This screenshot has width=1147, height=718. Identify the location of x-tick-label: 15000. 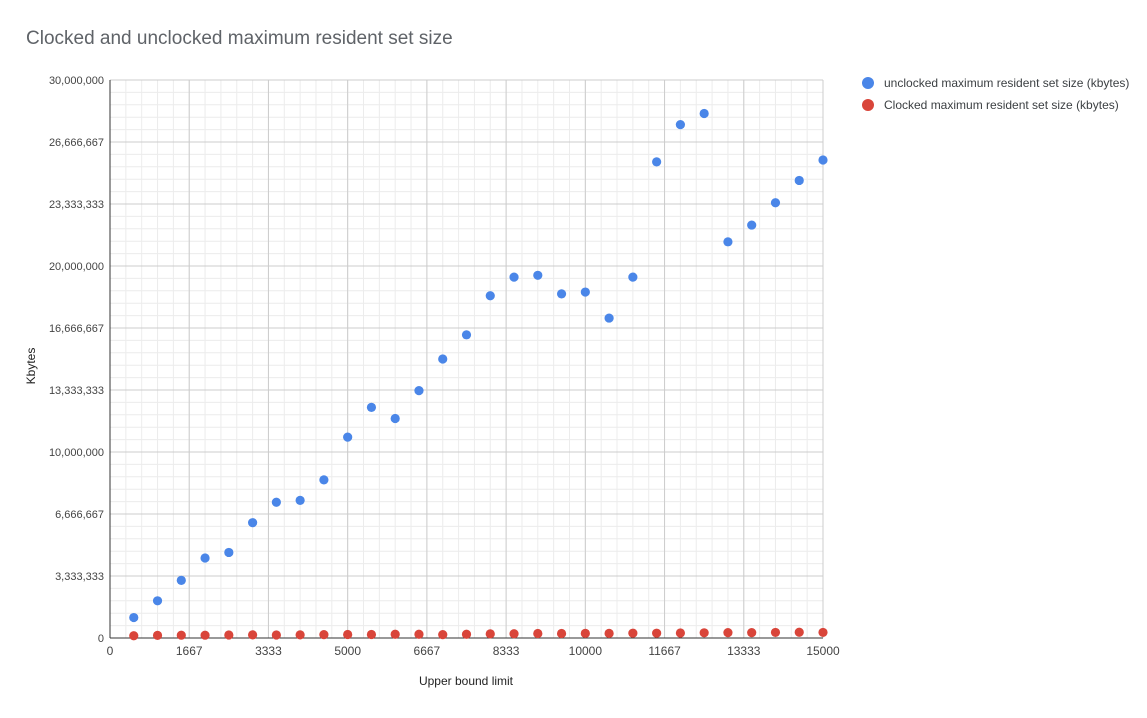
(823, 651).